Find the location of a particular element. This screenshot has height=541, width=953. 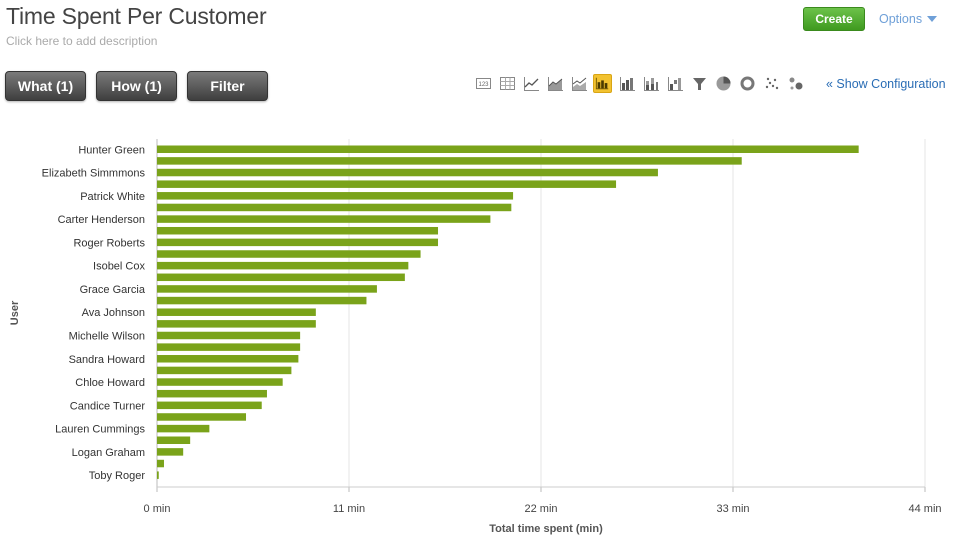

number-icon: 123 is located at coordinates (483, 83).